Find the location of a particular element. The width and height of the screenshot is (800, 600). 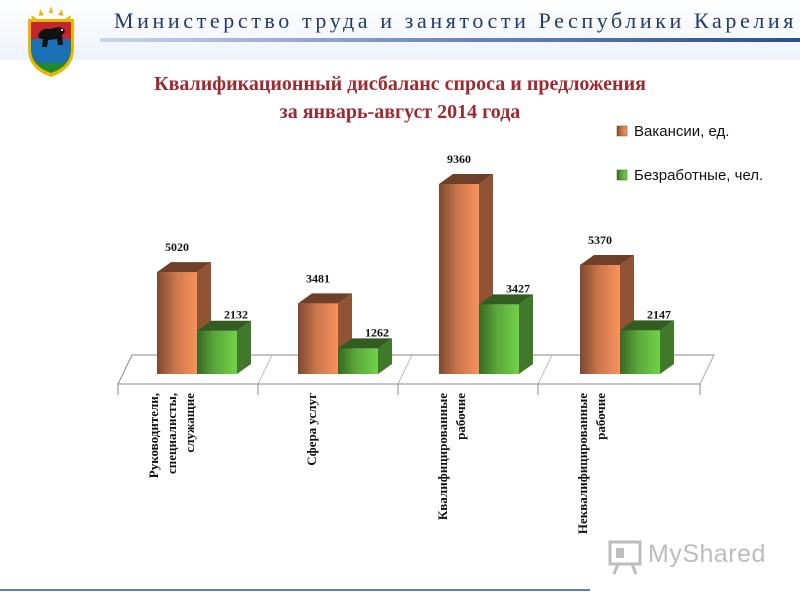

presentation-board-icon is located at coordinates (625, 557).